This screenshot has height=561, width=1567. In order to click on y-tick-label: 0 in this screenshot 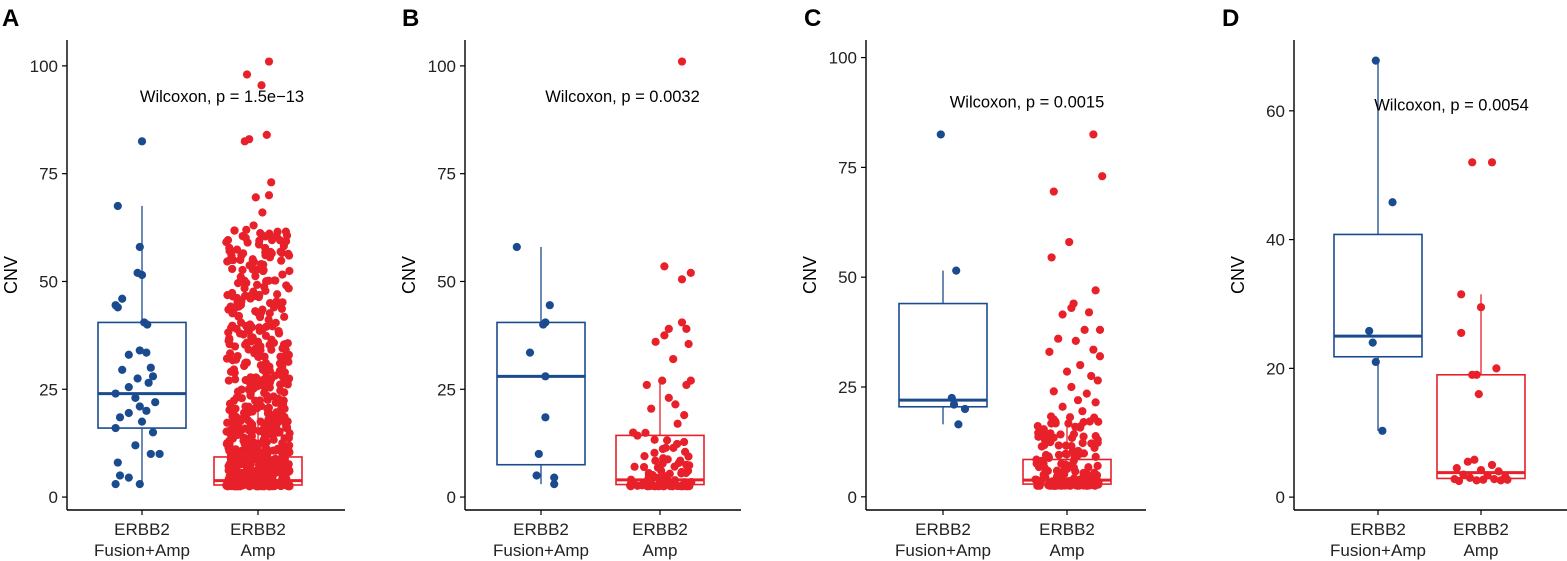, I will do `click(1280, 497)`.